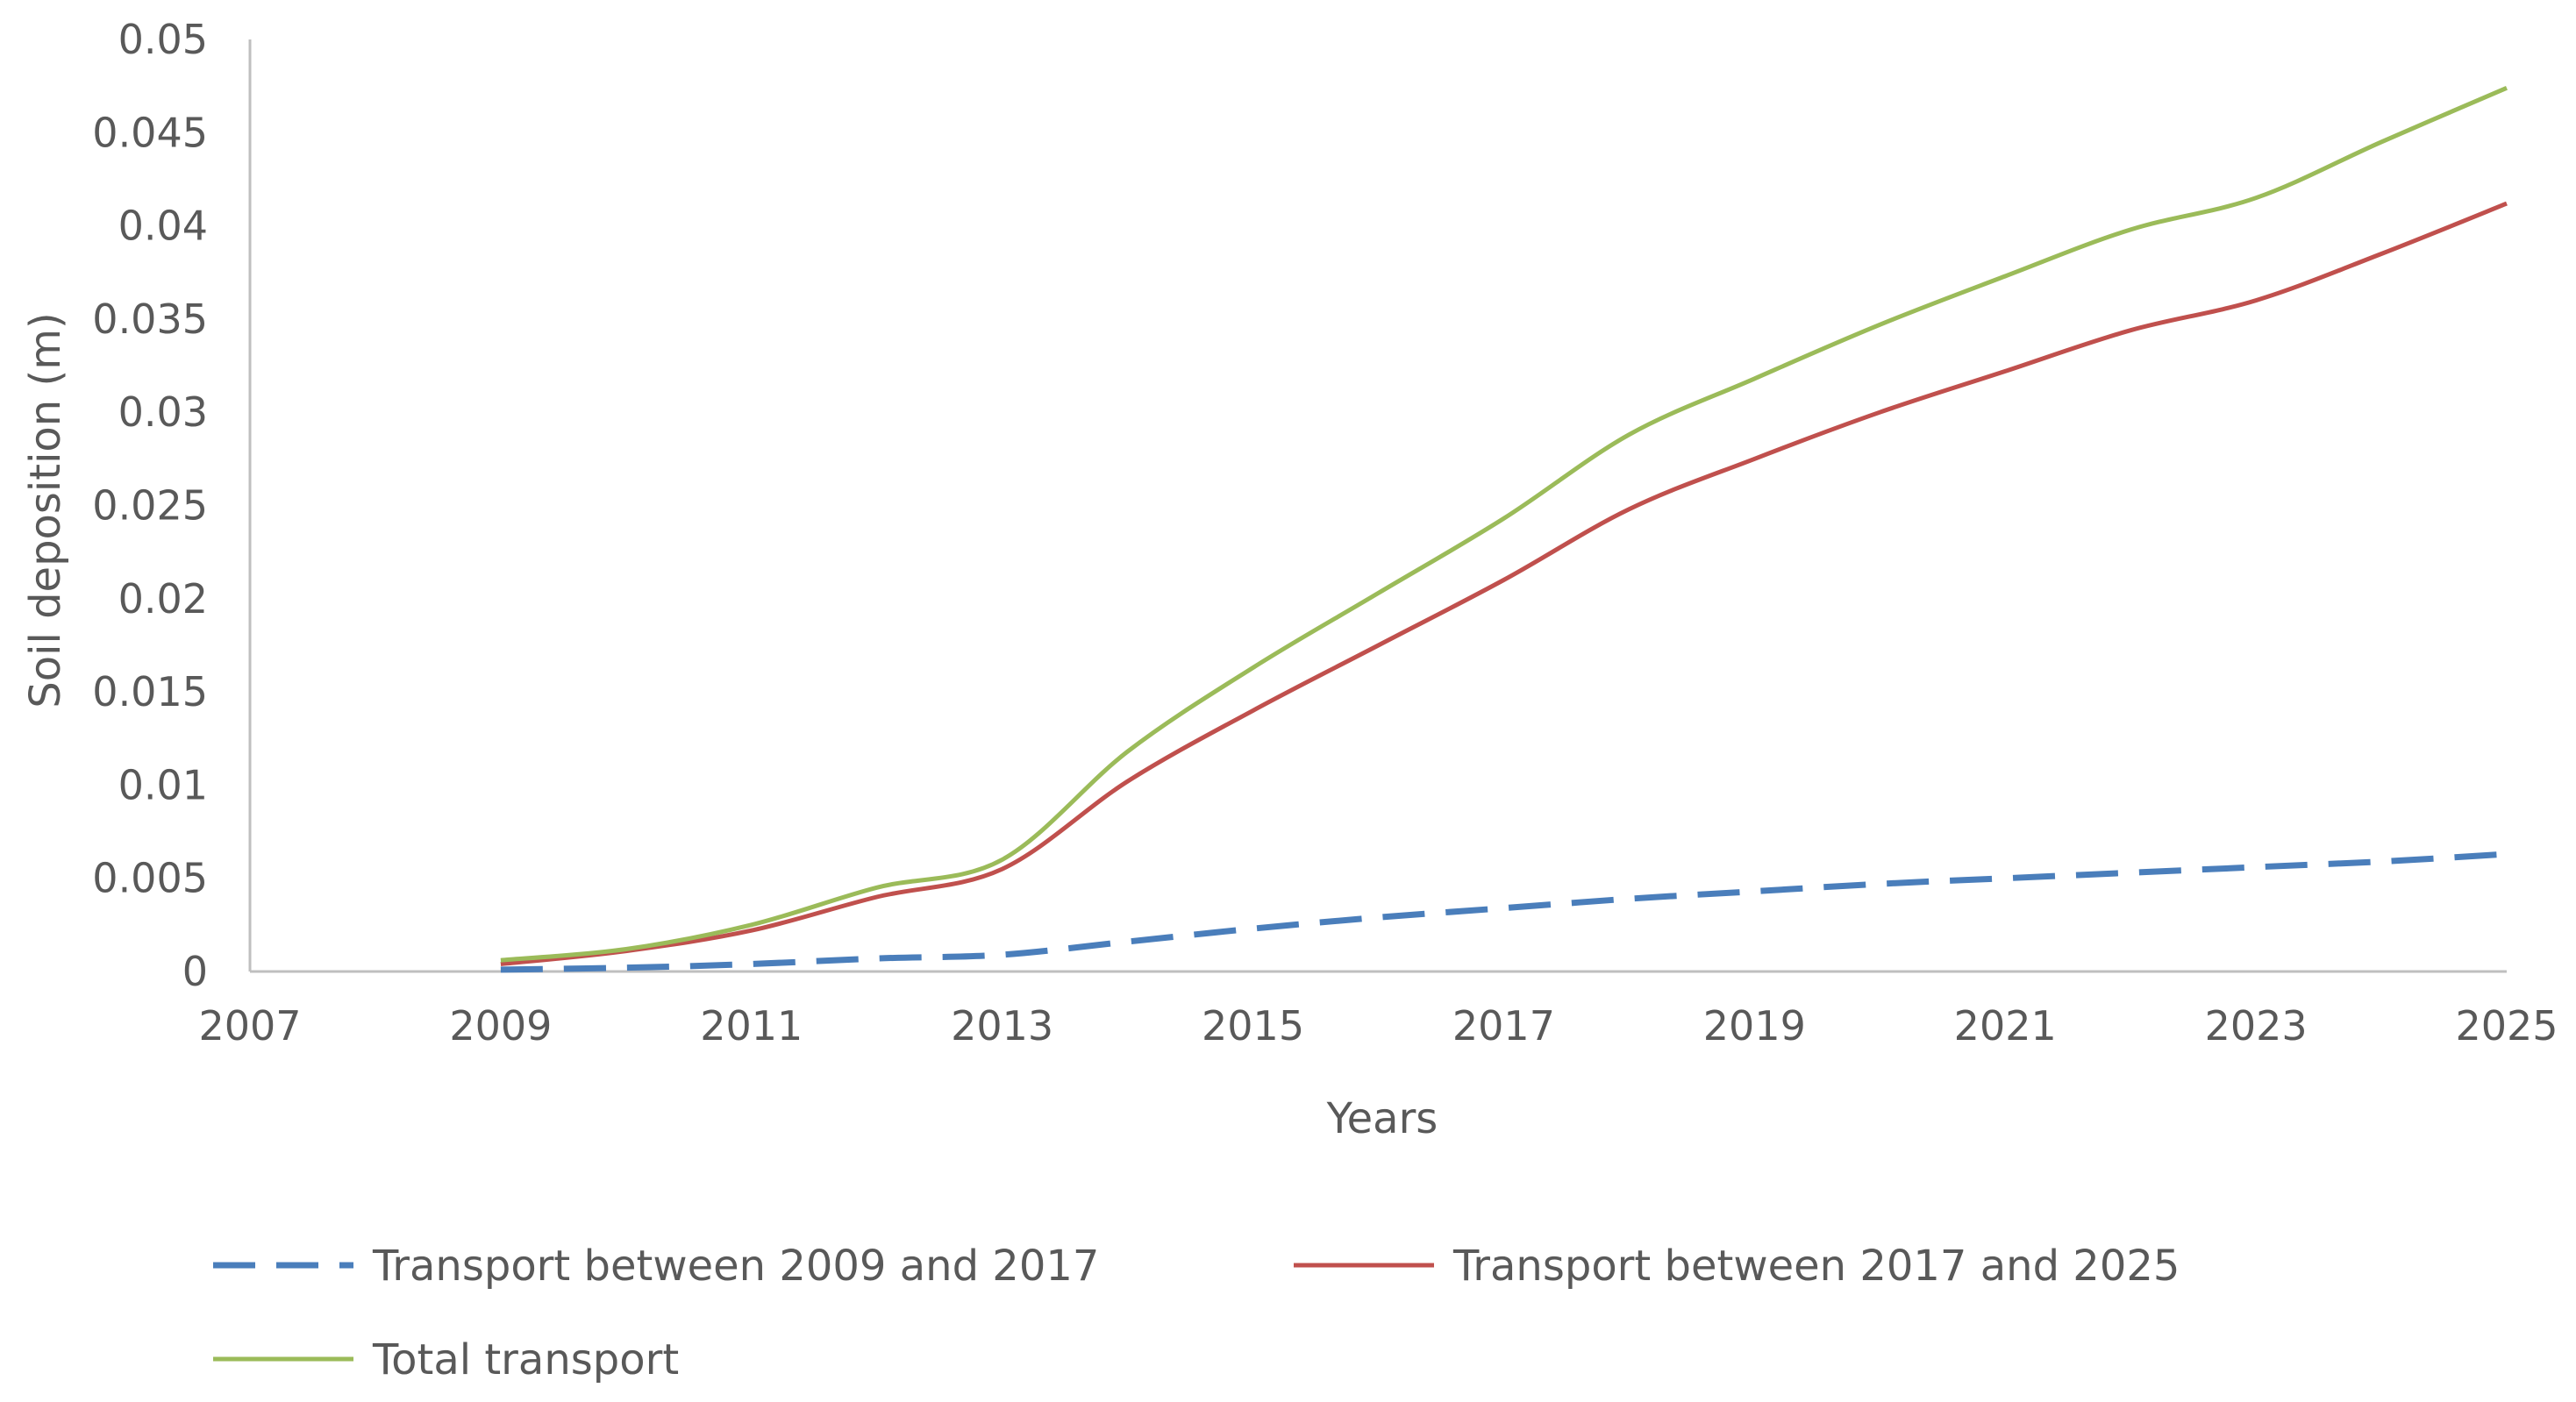 The width and height of the screenshot is (2576, 1402). I want to click on x-tick-label: 2025, so click(2507, 1026).